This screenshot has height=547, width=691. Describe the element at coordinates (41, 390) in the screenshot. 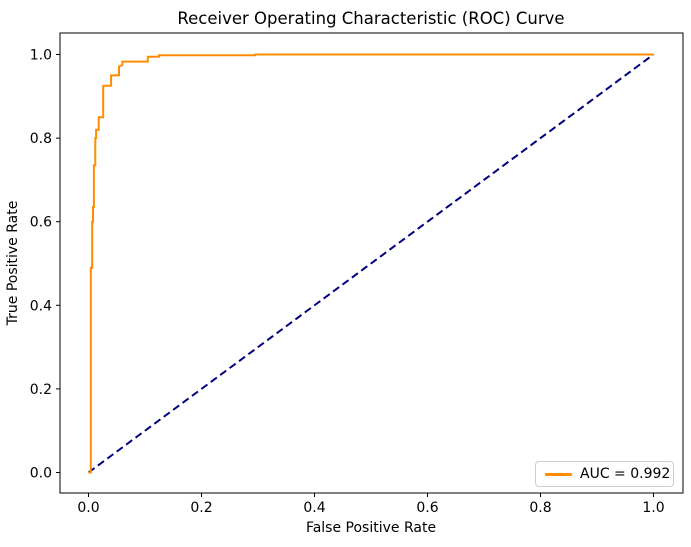

I see `y-tick-label: 0.2` at that location.